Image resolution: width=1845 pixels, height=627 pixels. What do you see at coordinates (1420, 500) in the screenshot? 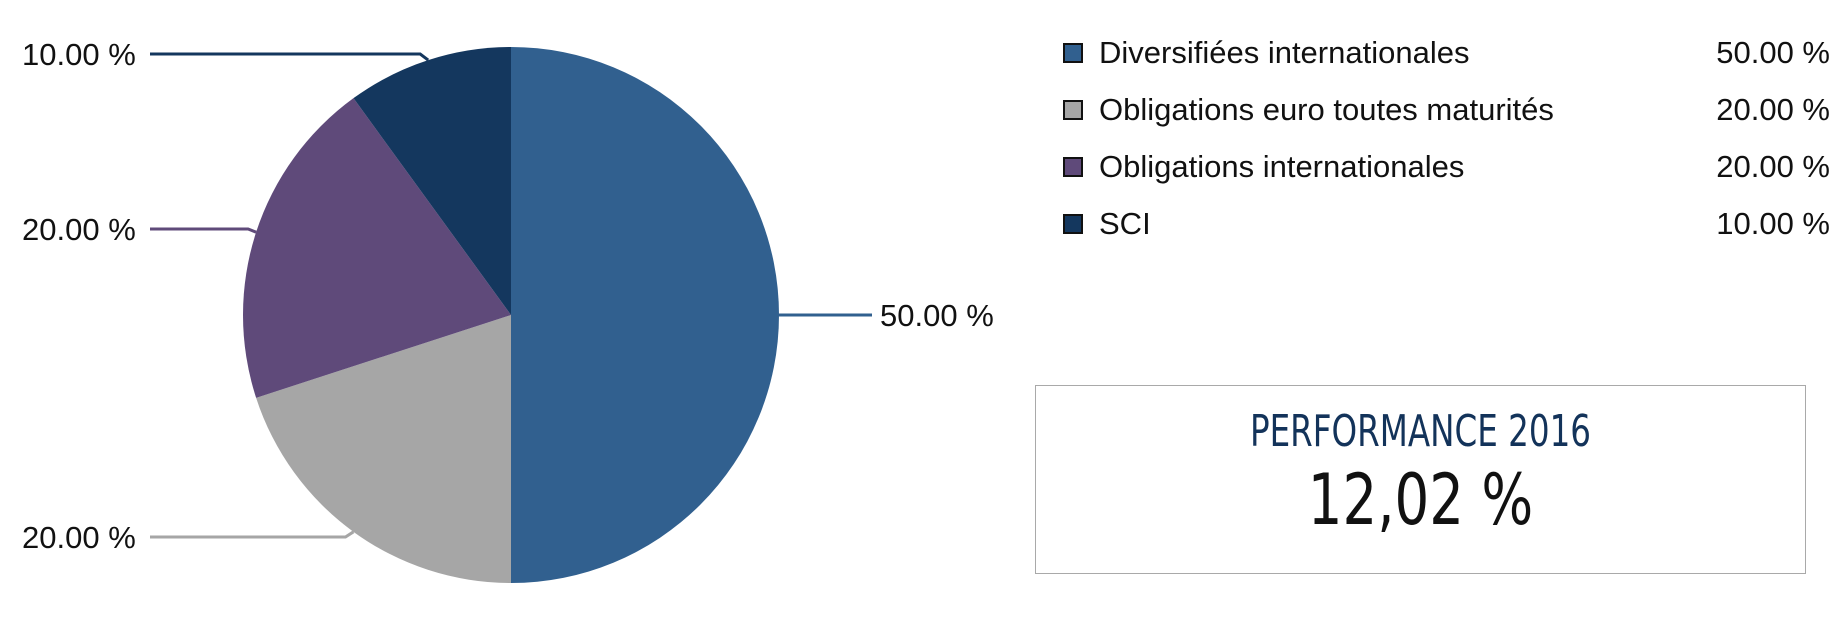
I see `performance-value: 12,02 %` at bounding box center [1420, 500].